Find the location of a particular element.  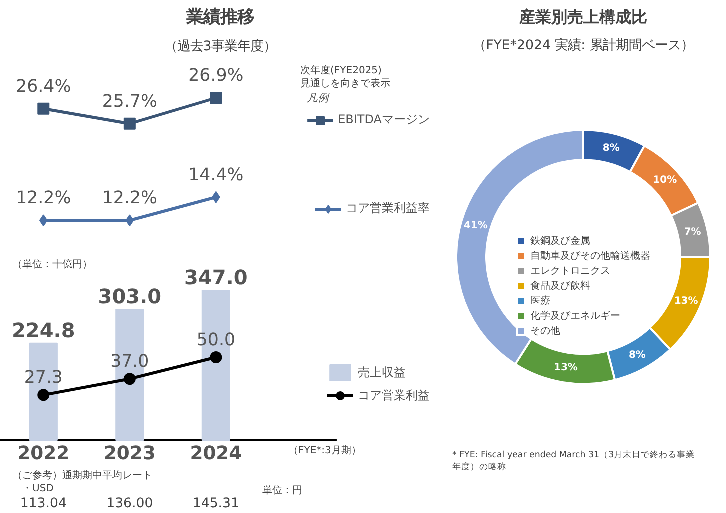

text: （FYE*:3月期） is located at coordinates (325, 450).